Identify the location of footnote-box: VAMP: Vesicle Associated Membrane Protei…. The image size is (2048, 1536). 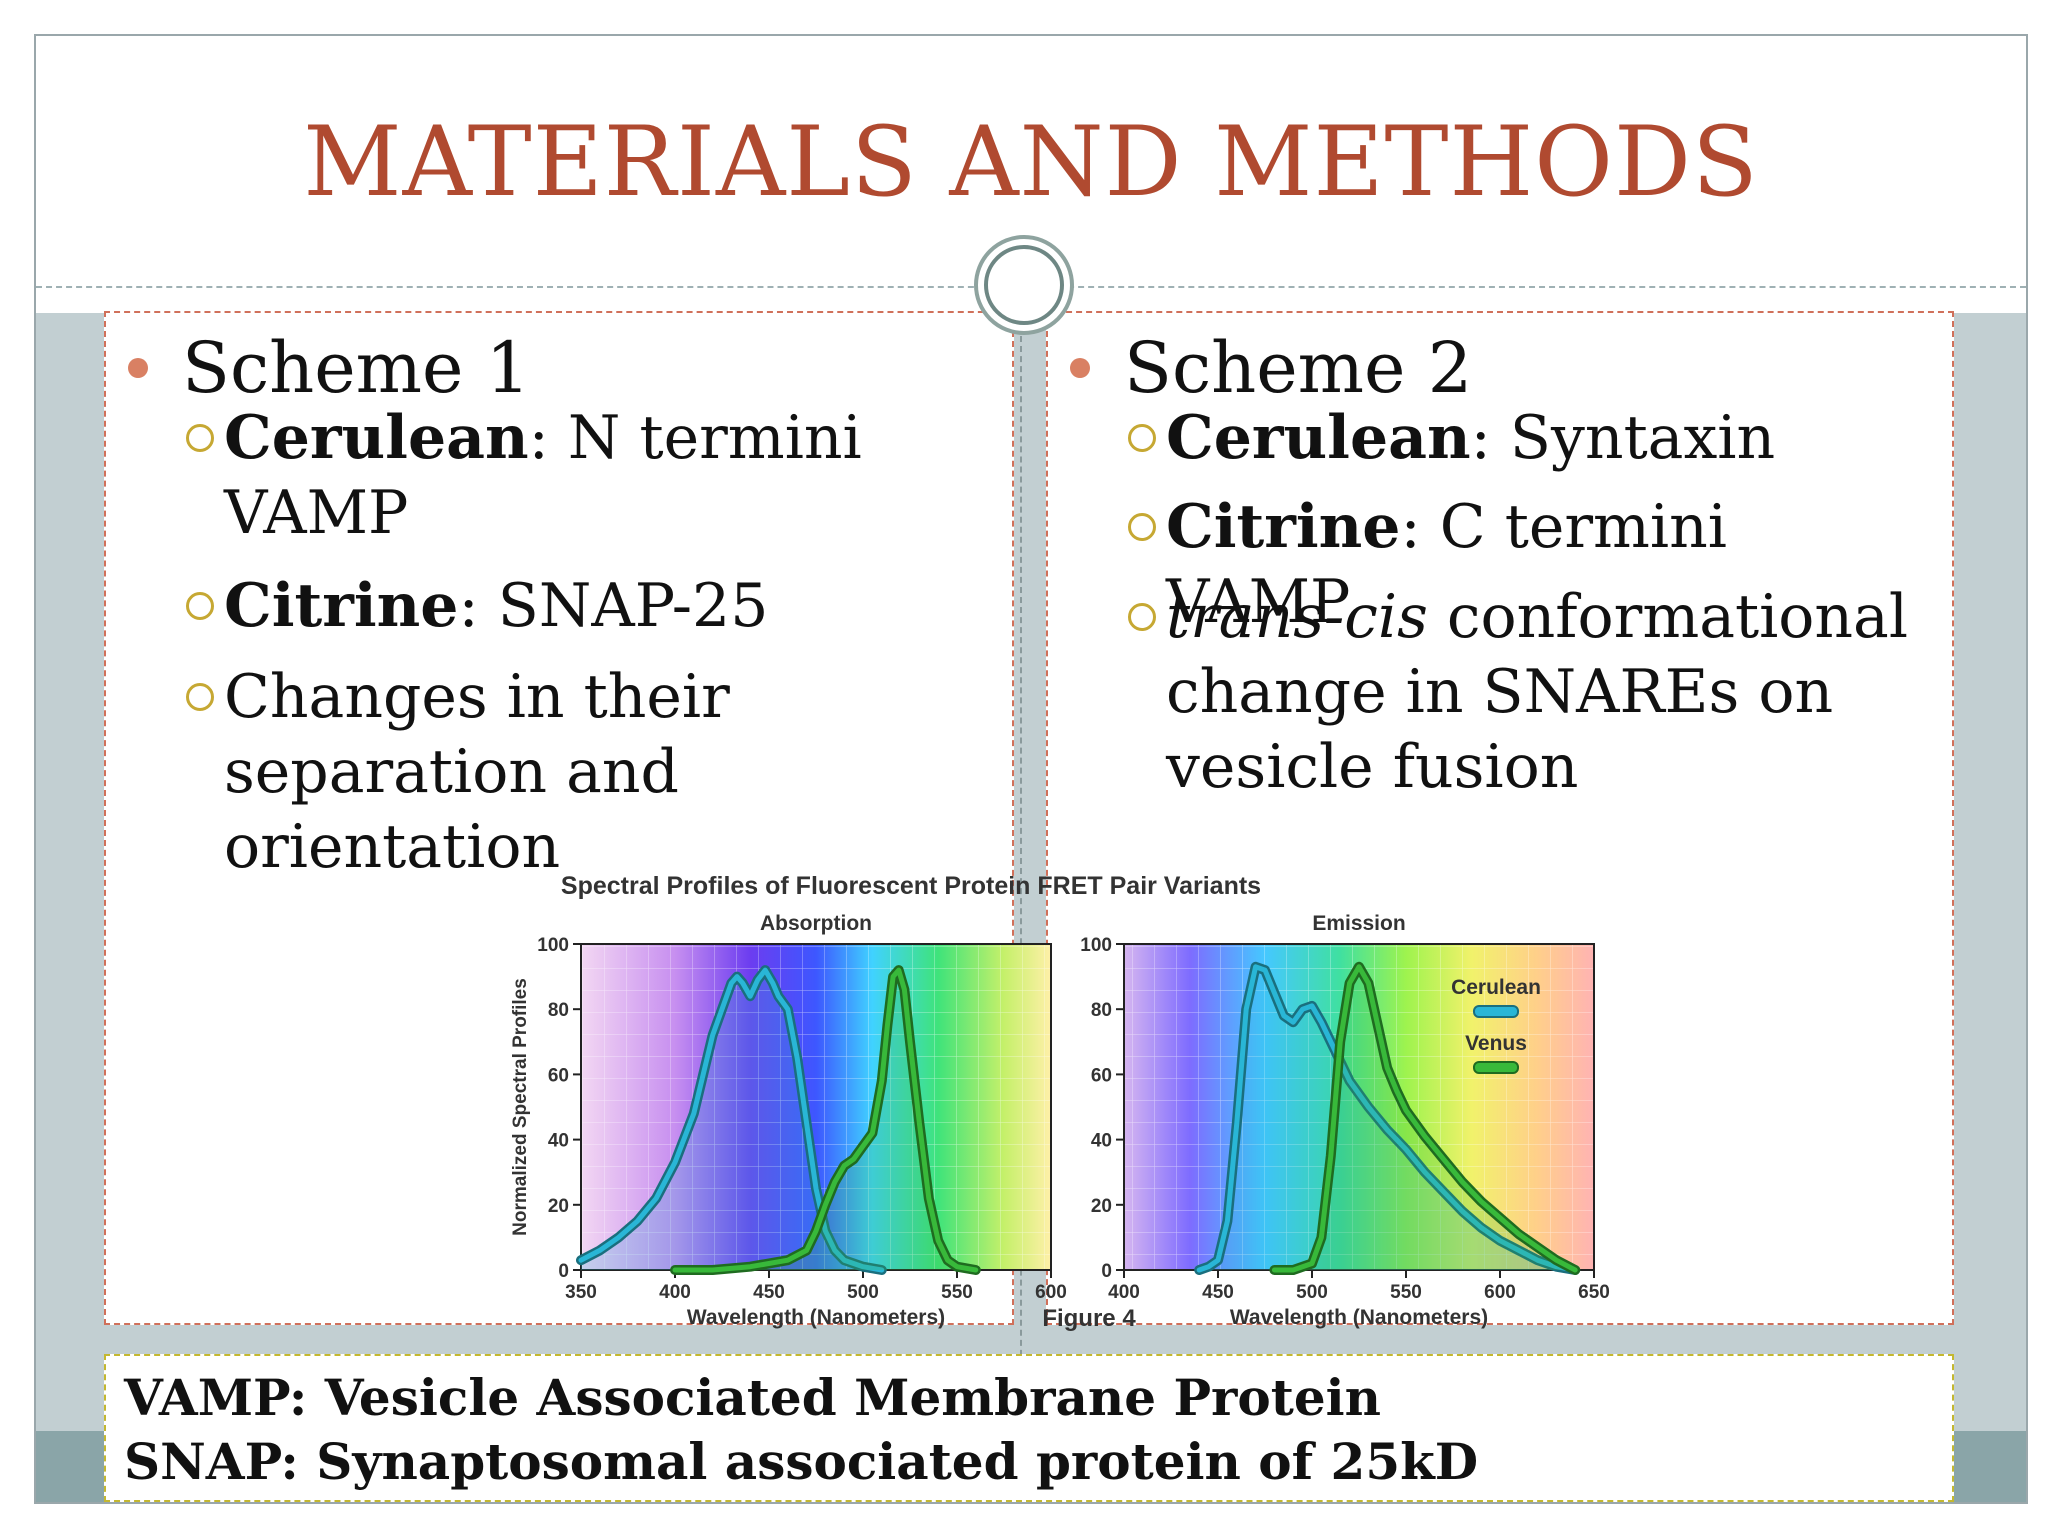
(1029, 1428).